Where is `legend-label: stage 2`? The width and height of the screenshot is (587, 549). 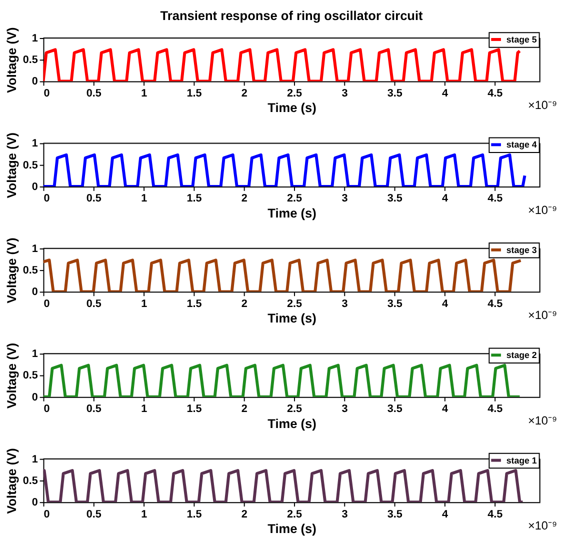
legend-label: stage 2 is located at coordinates (521, 355).